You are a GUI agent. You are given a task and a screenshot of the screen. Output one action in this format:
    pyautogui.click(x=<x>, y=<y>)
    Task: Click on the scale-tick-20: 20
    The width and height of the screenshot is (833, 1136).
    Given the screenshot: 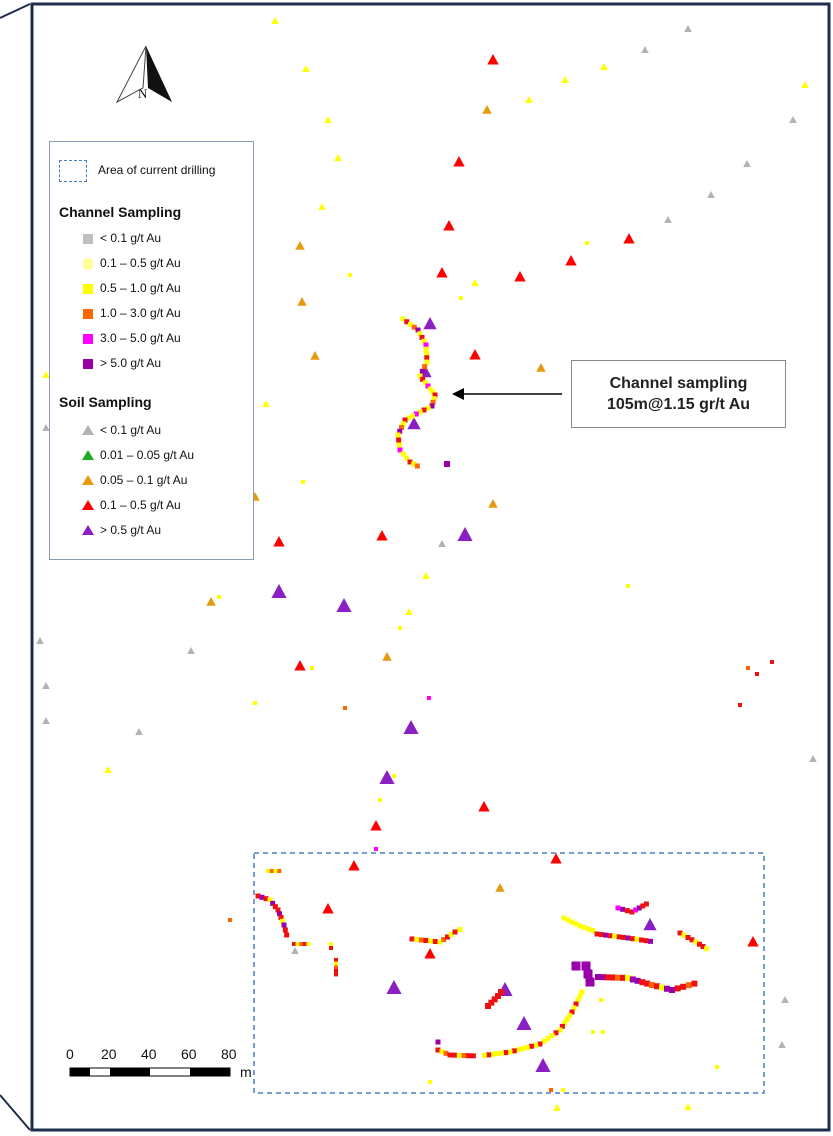 What is the action you would take?
    pyautogui.click(x=109, y=1054)
    